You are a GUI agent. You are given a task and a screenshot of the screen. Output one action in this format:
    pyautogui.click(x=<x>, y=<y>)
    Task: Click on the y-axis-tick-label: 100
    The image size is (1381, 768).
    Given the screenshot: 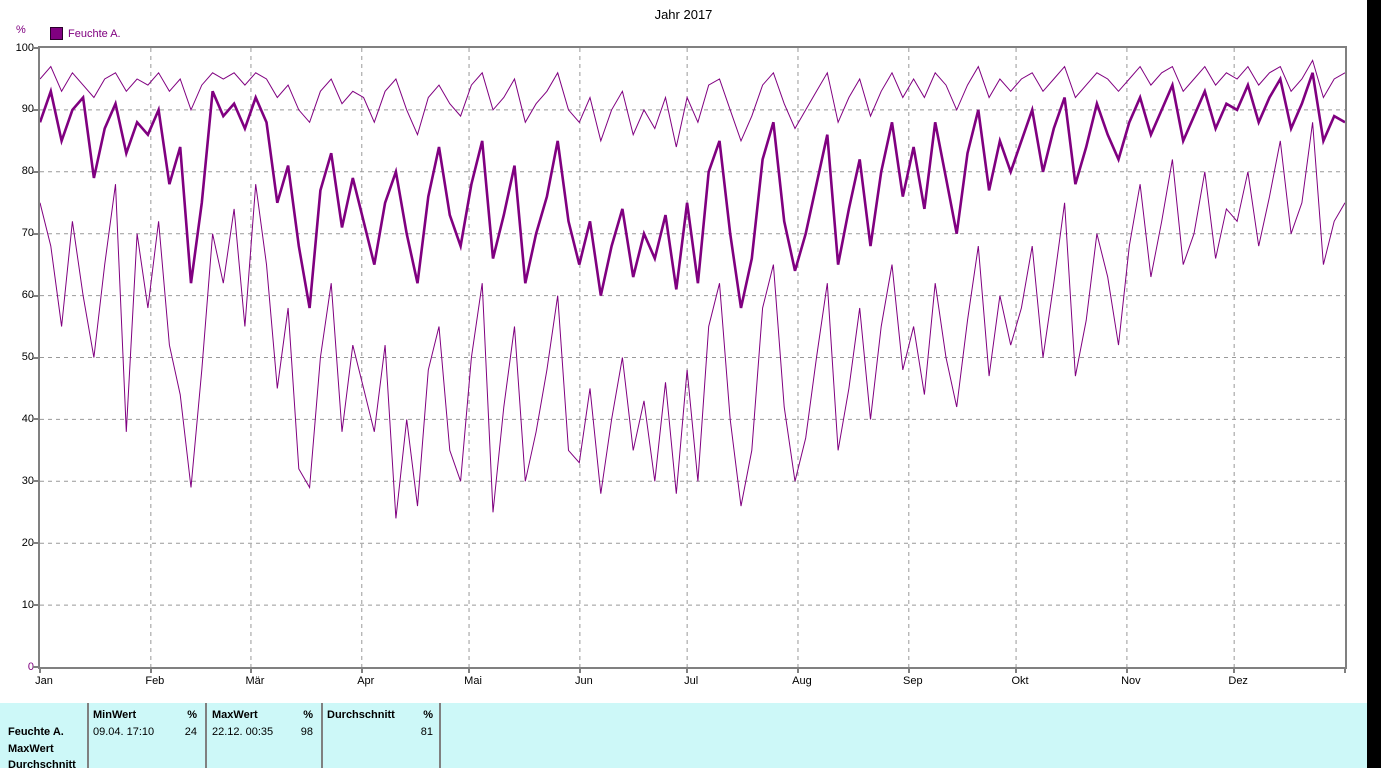 What is the action you would take?
    pyautogui.click(x=24, y=47)
    